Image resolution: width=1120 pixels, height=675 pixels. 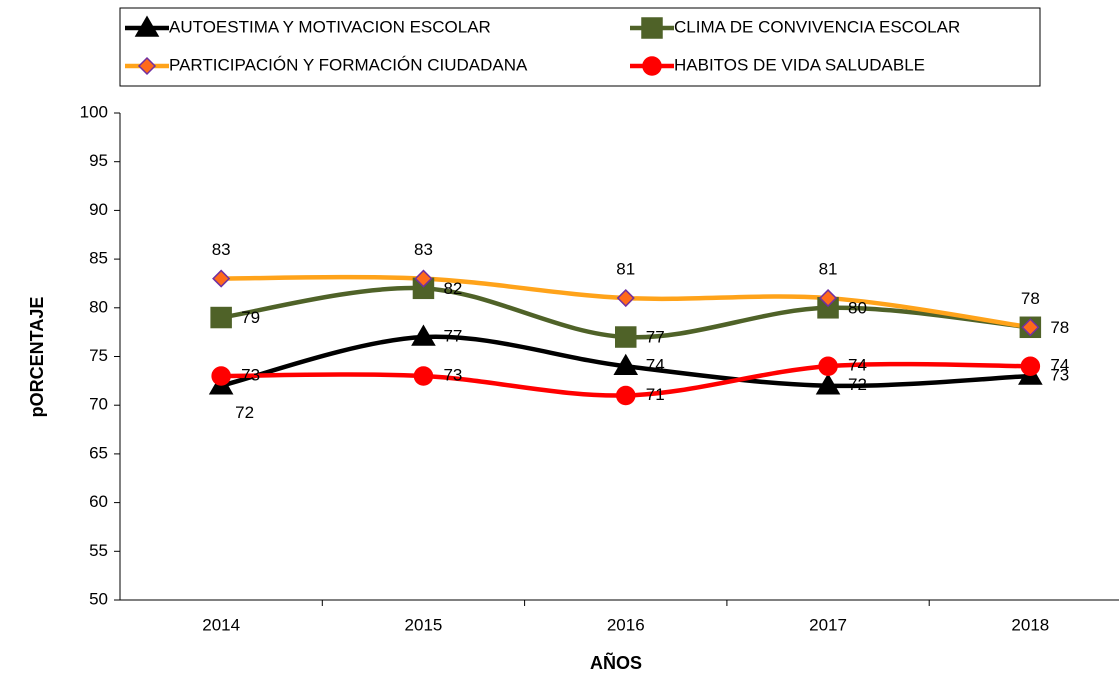 I want to click on x-tick-label: 2014, so click(x=221, y=624).